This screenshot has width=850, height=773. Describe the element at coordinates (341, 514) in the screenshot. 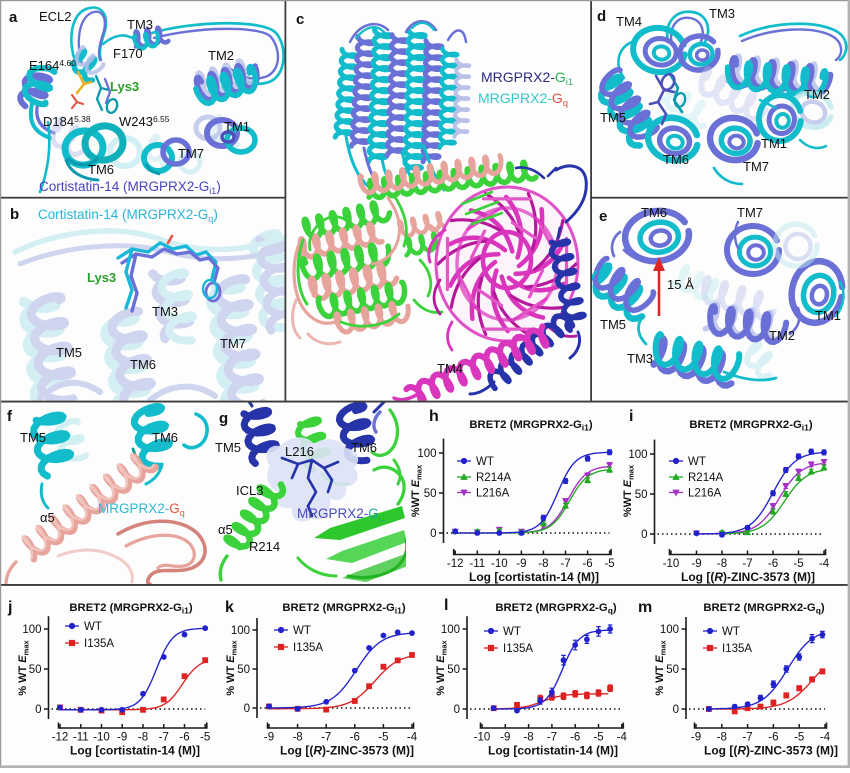

I see `svg-text: MRGPRX2-Gi1` at that location.